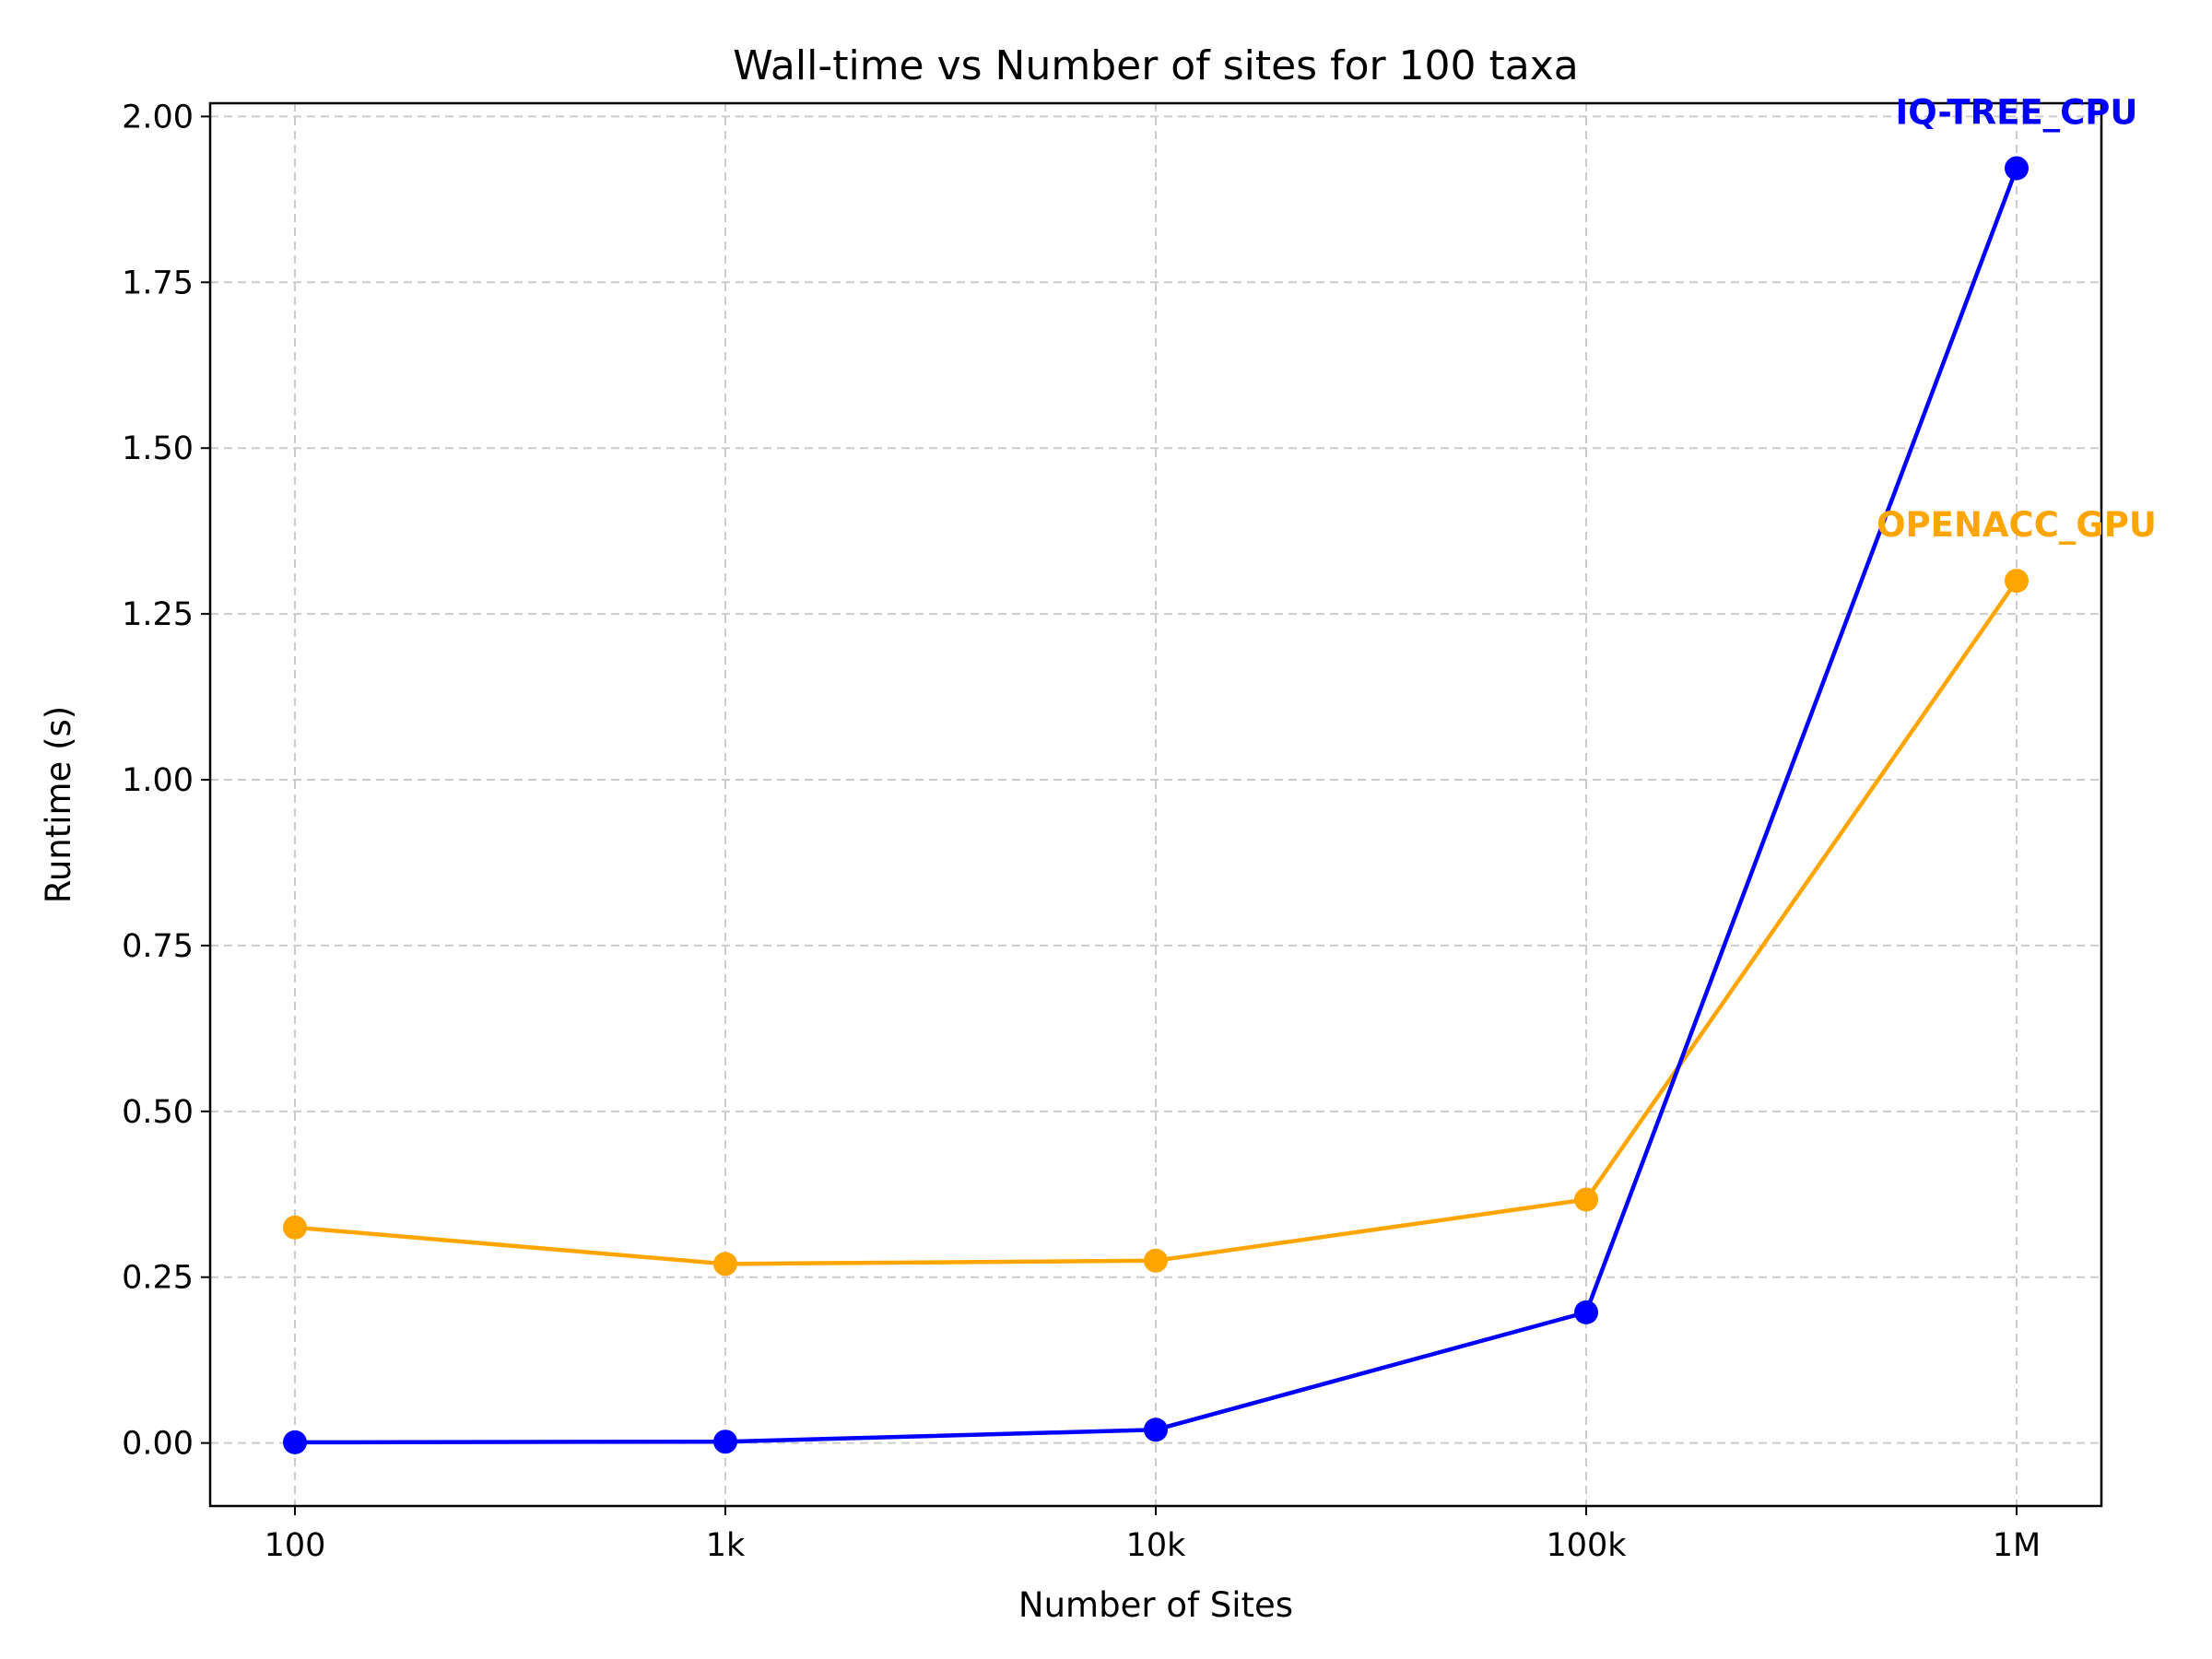 The image size is (2212, 1659). Describe the element at coordinates (158, 1278) in the screenshot. I see `y-tick-label: 0.25` at that location.